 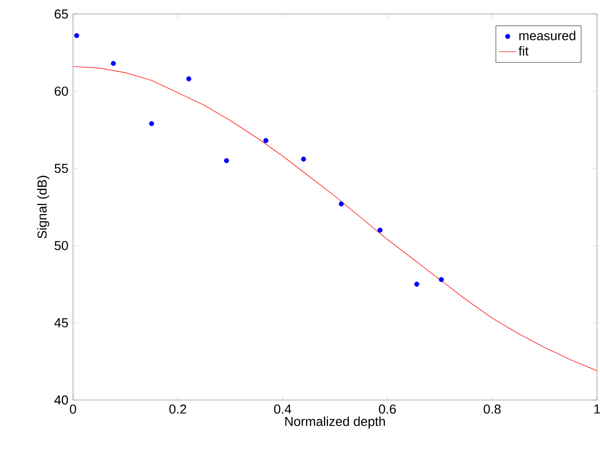 I want to click on x-tick-label: 0.4, so click(x=283, y=409).